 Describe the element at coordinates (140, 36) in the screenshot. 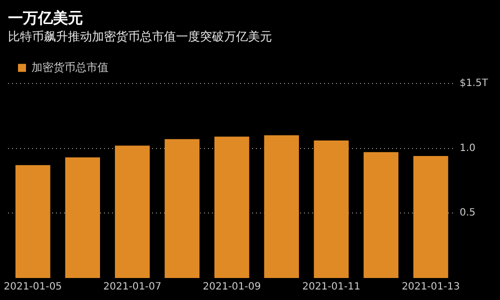

I see `chart-subtitle: 比特币飙升推动加密货币总市值一度突破万亿美元` at that location.